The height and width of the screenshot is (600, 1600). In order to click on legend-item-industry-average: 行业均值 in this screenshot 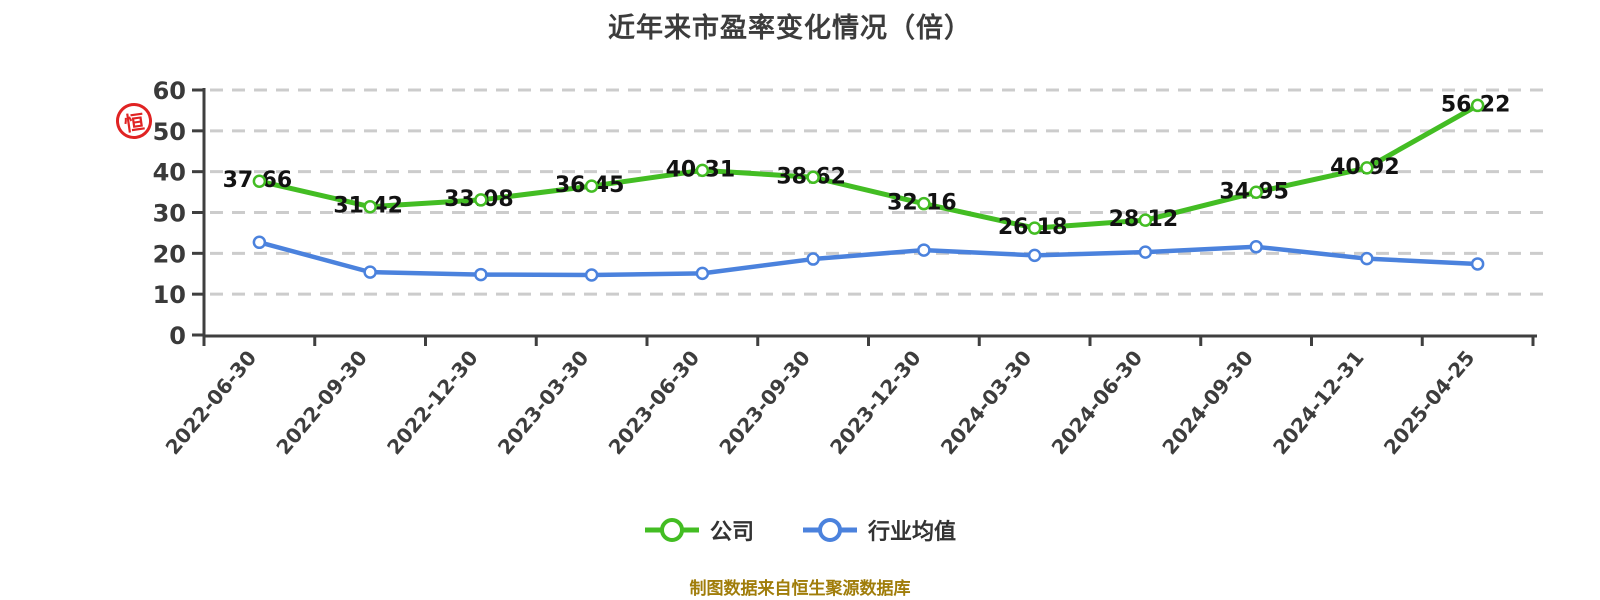, I will do `click(879, 530)`.